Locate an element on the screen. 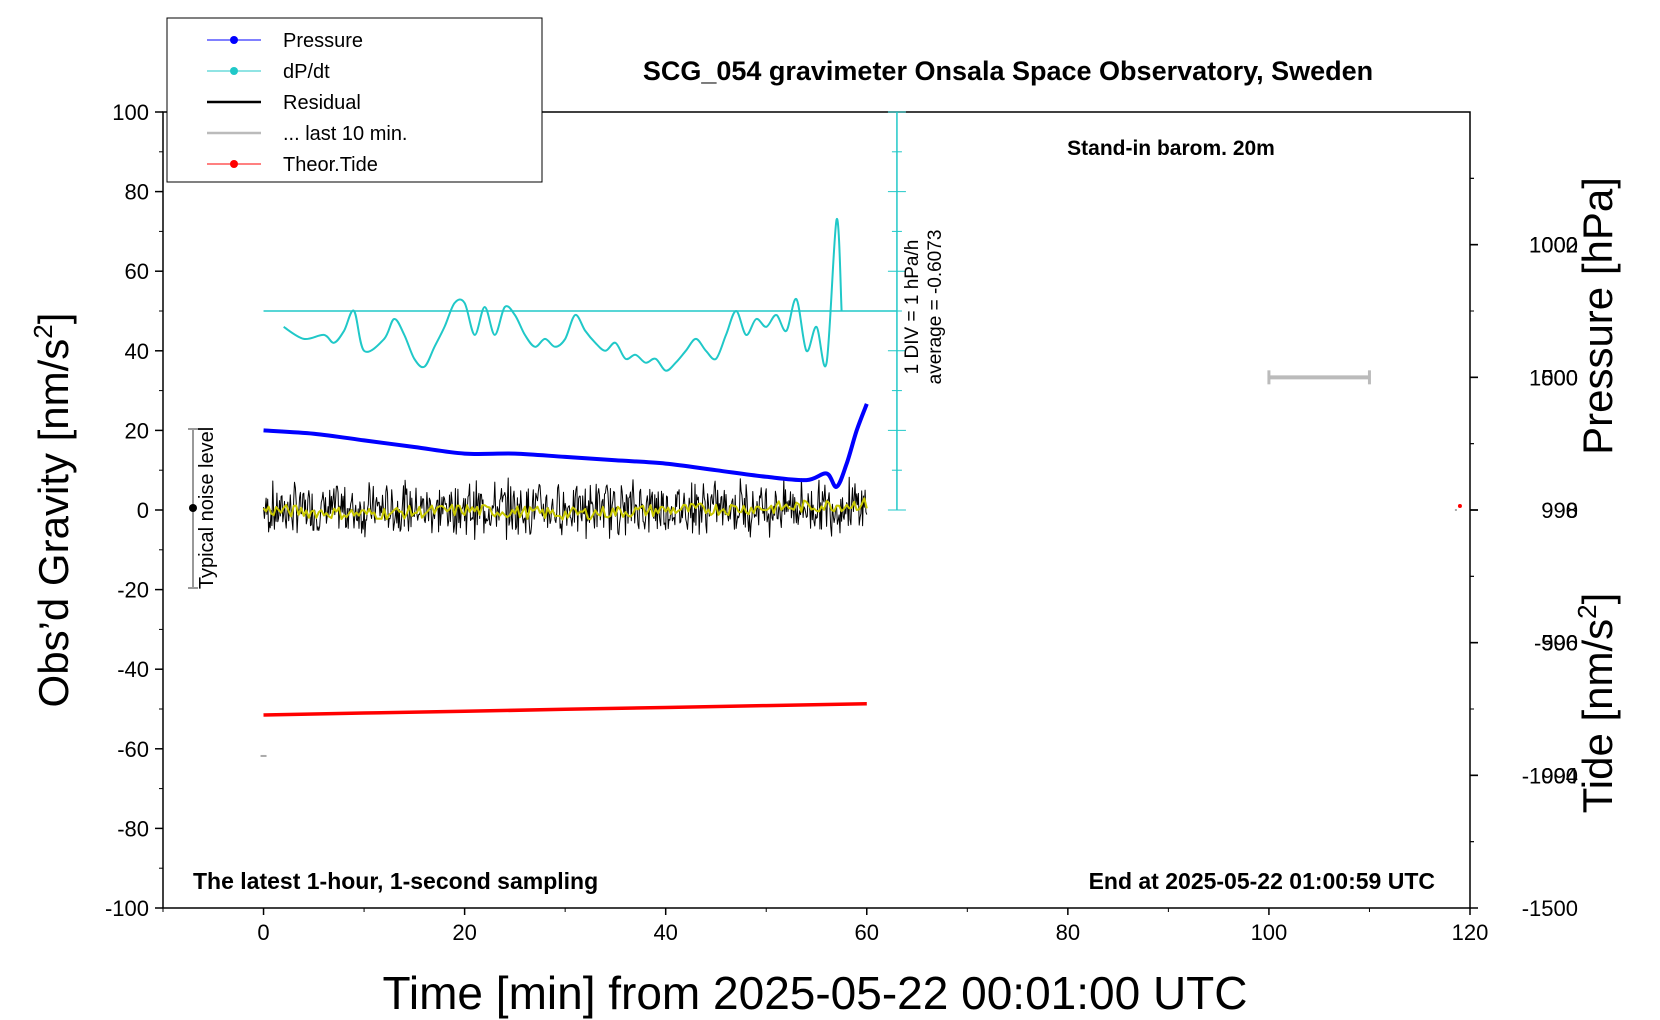 The width and height of the screenshot is (1660, 1020). y-left-label-close: ] is located at coordinates (53, 319).